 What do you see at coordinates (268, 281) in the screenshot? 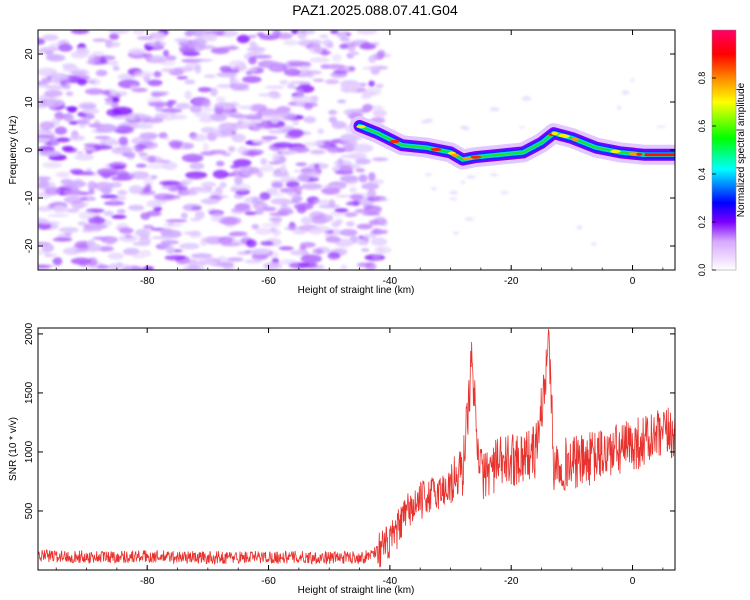
I see `x-tick-label: -60` at bounding box center [268, 281].